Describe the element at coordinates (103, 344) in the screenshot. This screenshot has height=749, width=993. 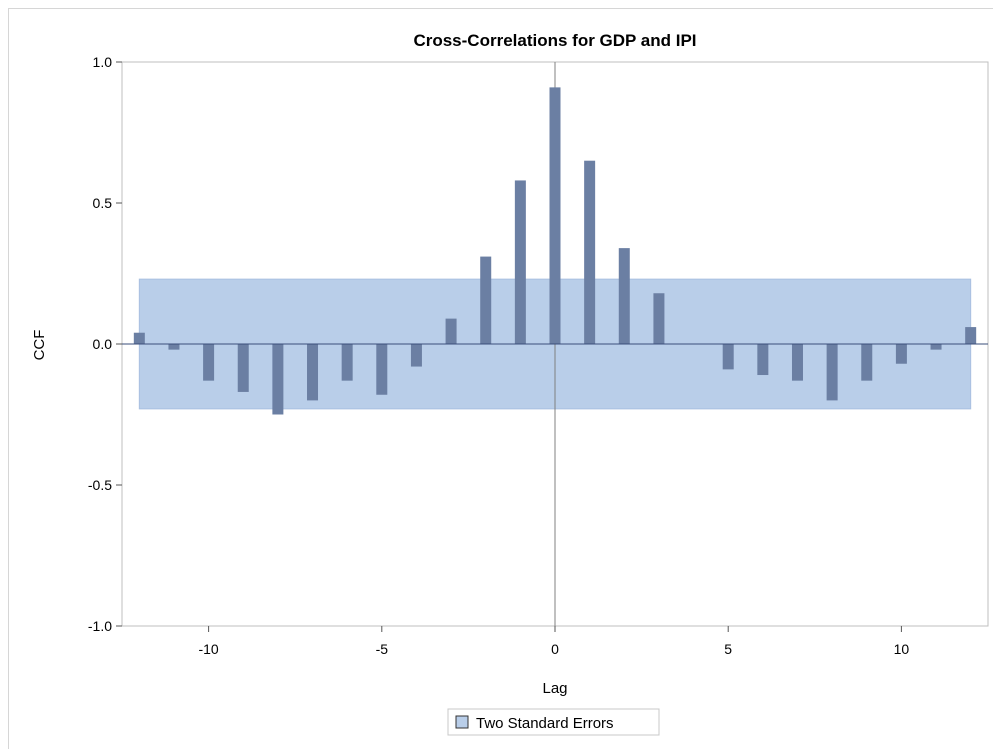
I see `y-tick-label: 0.0` at that location.